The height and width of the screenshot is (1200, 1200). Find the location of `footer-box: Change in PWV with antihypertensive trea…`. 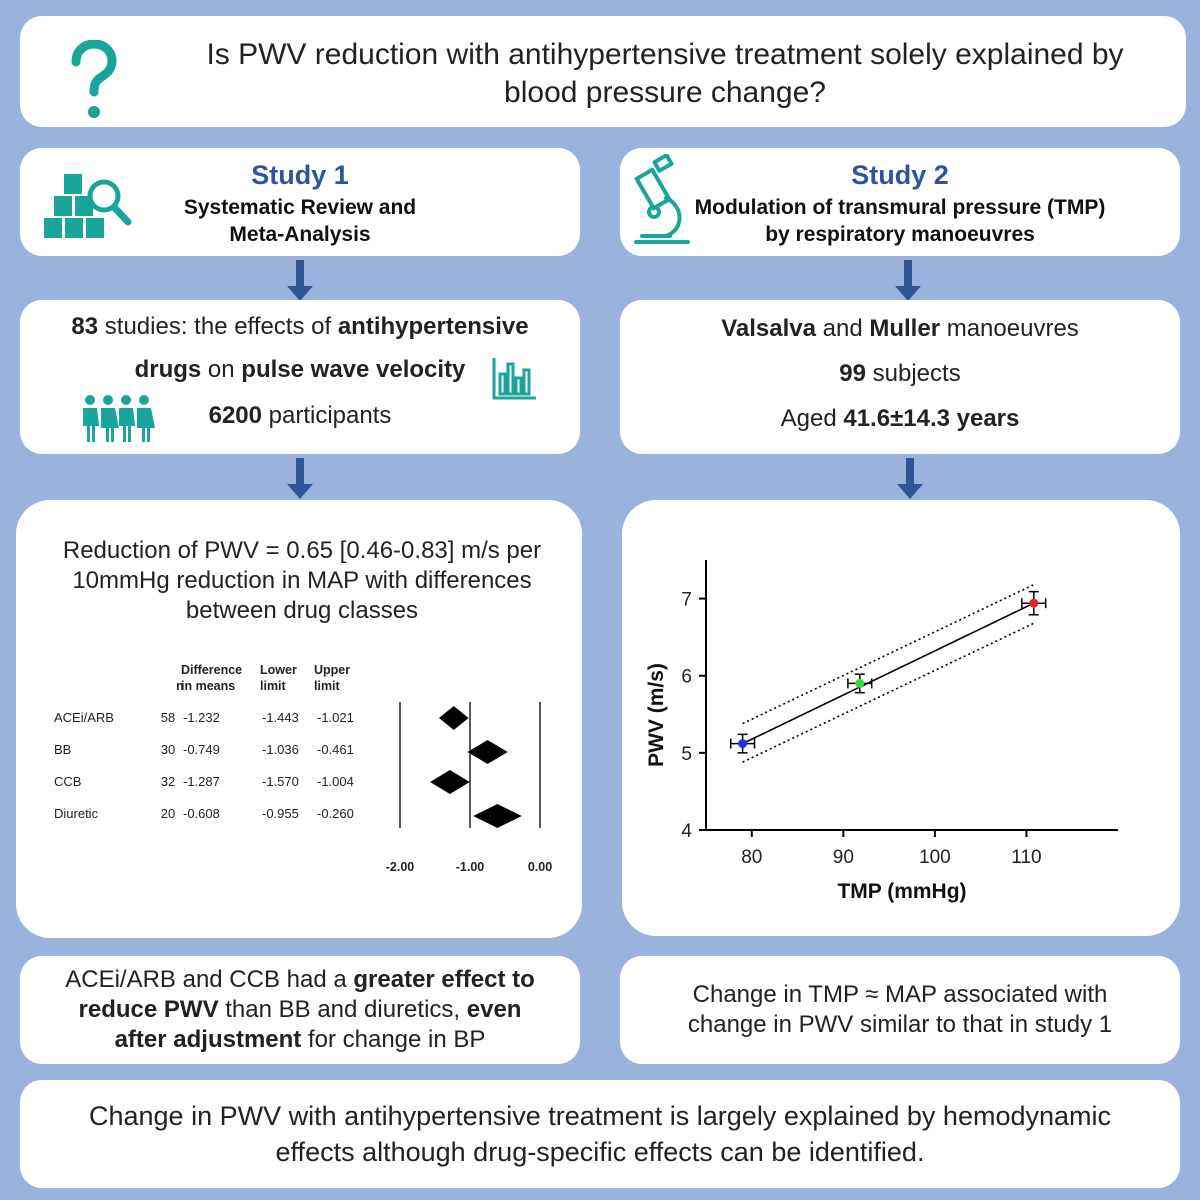

footer-box: Change in PWV with antihypertensive trea… is located at coordinates (600, 1134).